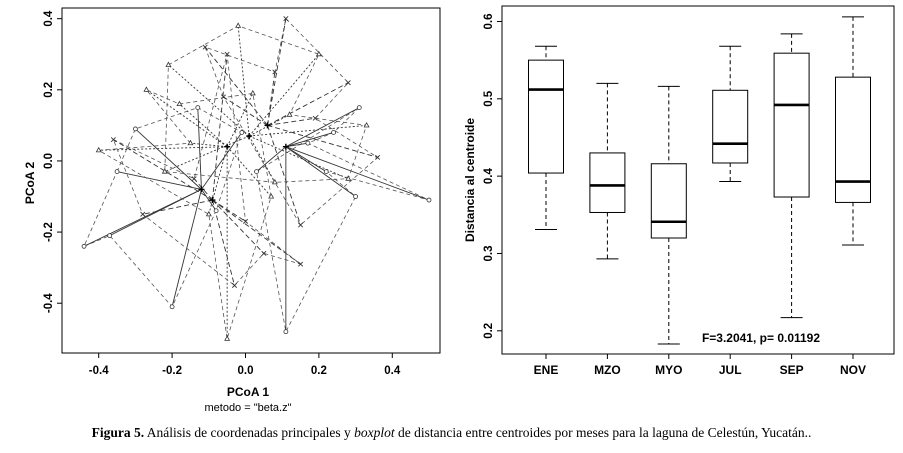 The image size is (903, 453). I want to click on pcoa-x-tick-label: -0.2, so click(172, 371).